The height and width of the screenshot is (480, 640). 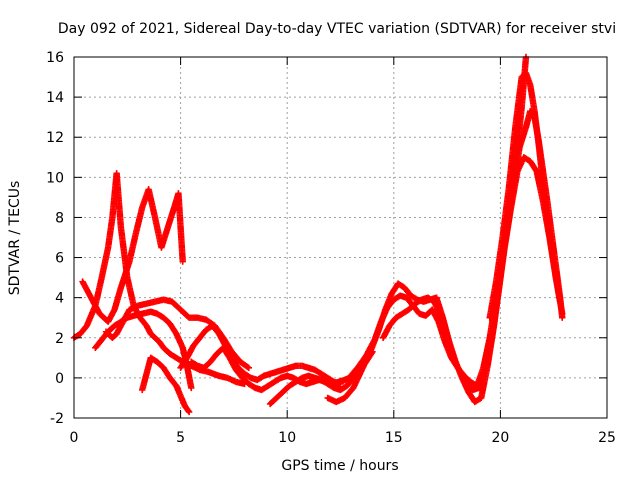 I want to click on y-tick-label: 6, so click(x=59, y=259).